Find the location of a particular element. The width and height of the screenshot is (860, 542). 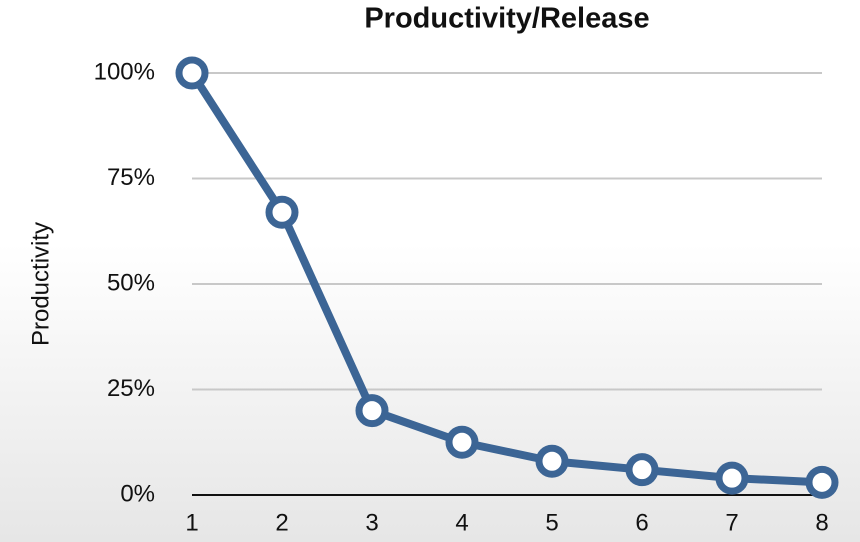

x-tick-label: 1 is located at coordinates (191, 522).